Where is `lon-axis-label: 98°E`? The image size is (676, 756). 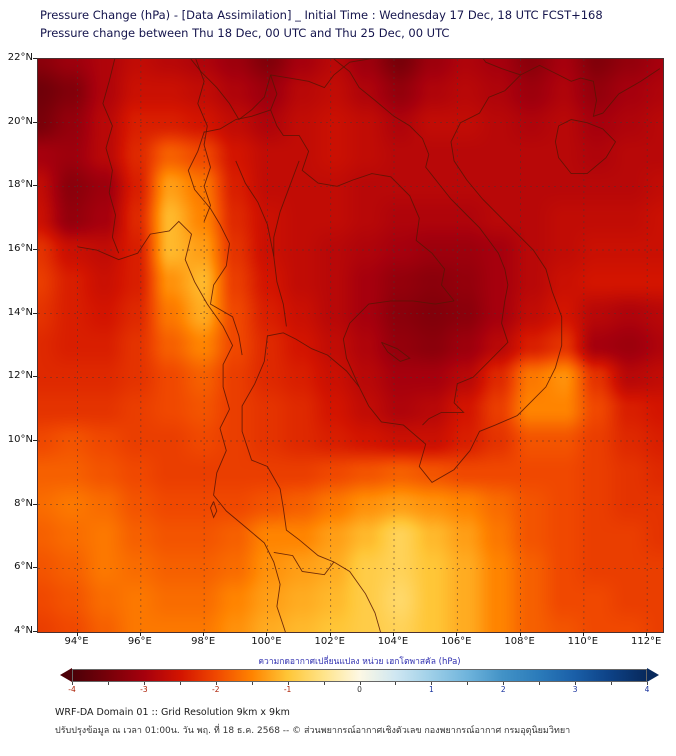 lon-axis-label: 98°E is located at coordinates (203, 641).